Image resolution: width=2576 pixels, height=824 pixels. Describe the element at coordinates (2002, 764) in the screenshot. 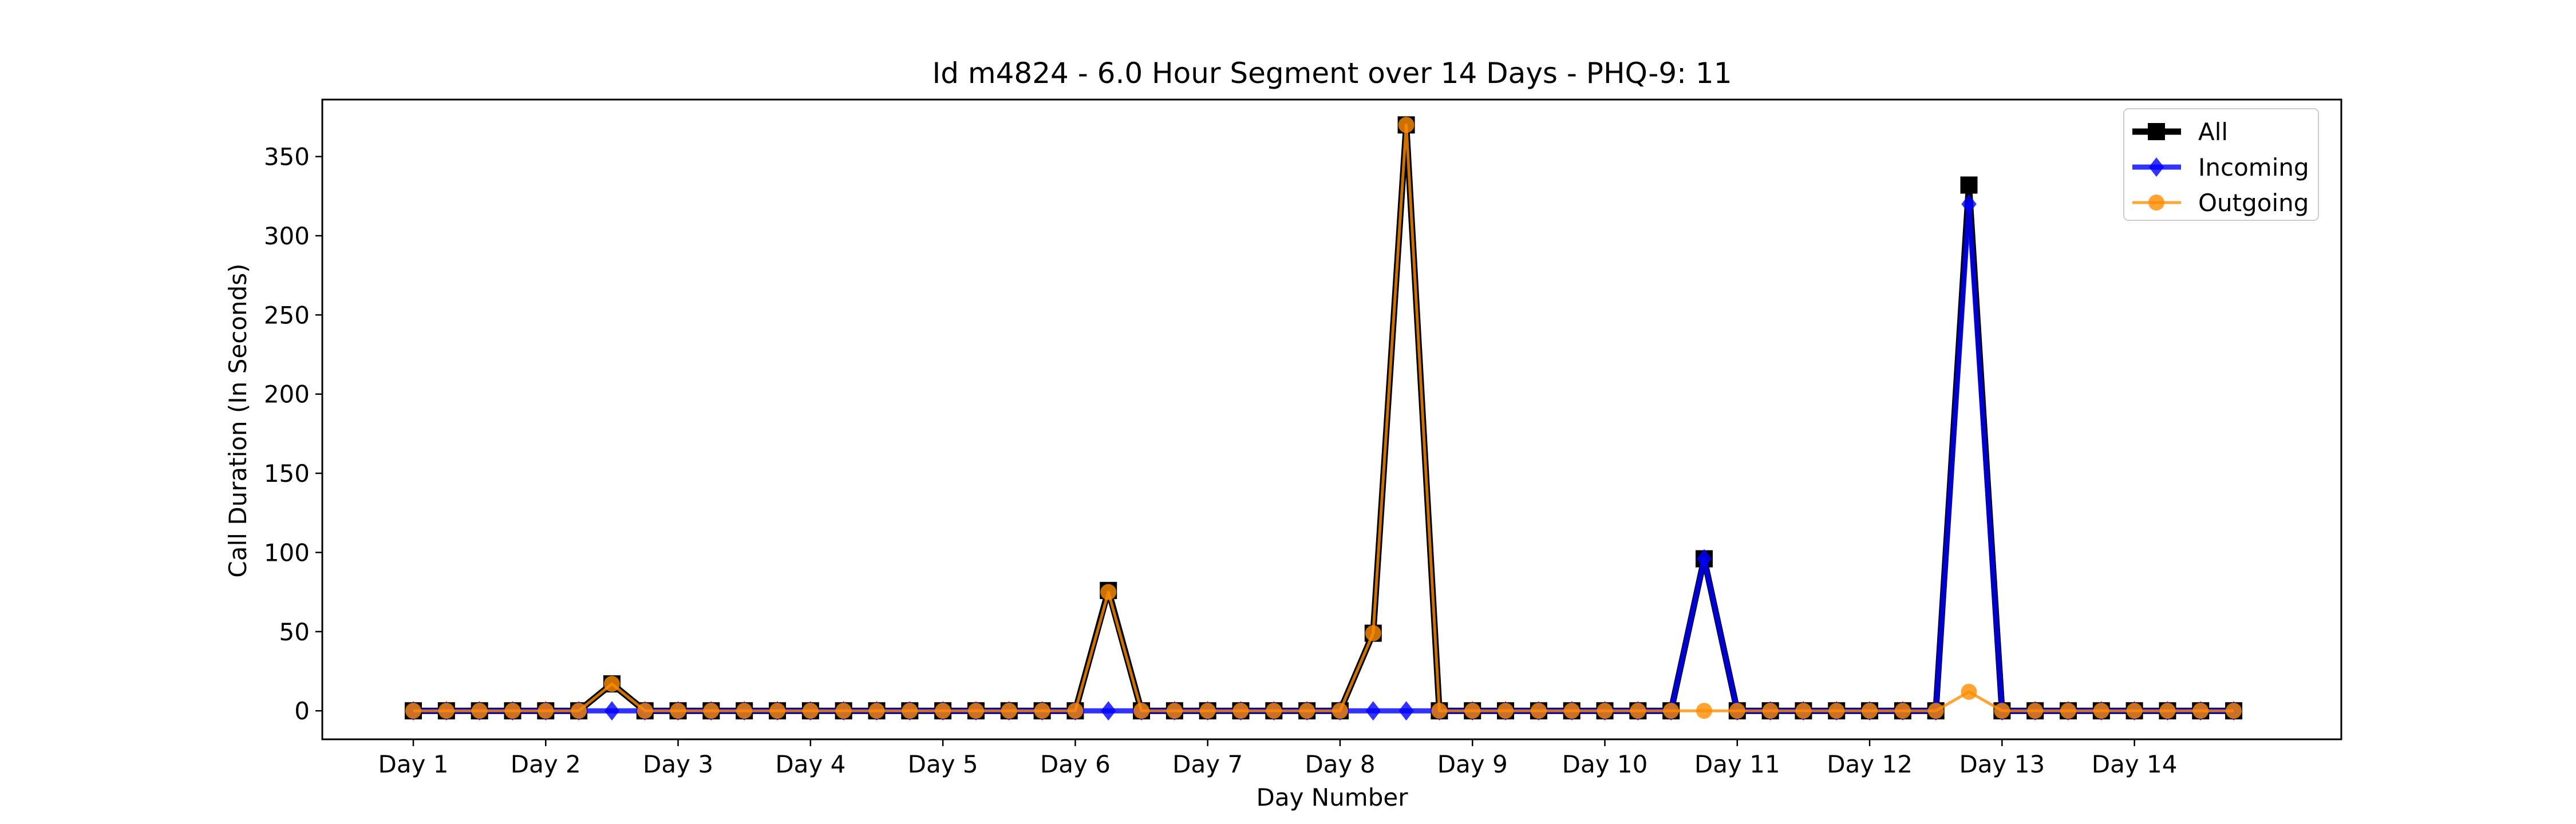

I see `x-tick-label: Day 13` at that location.